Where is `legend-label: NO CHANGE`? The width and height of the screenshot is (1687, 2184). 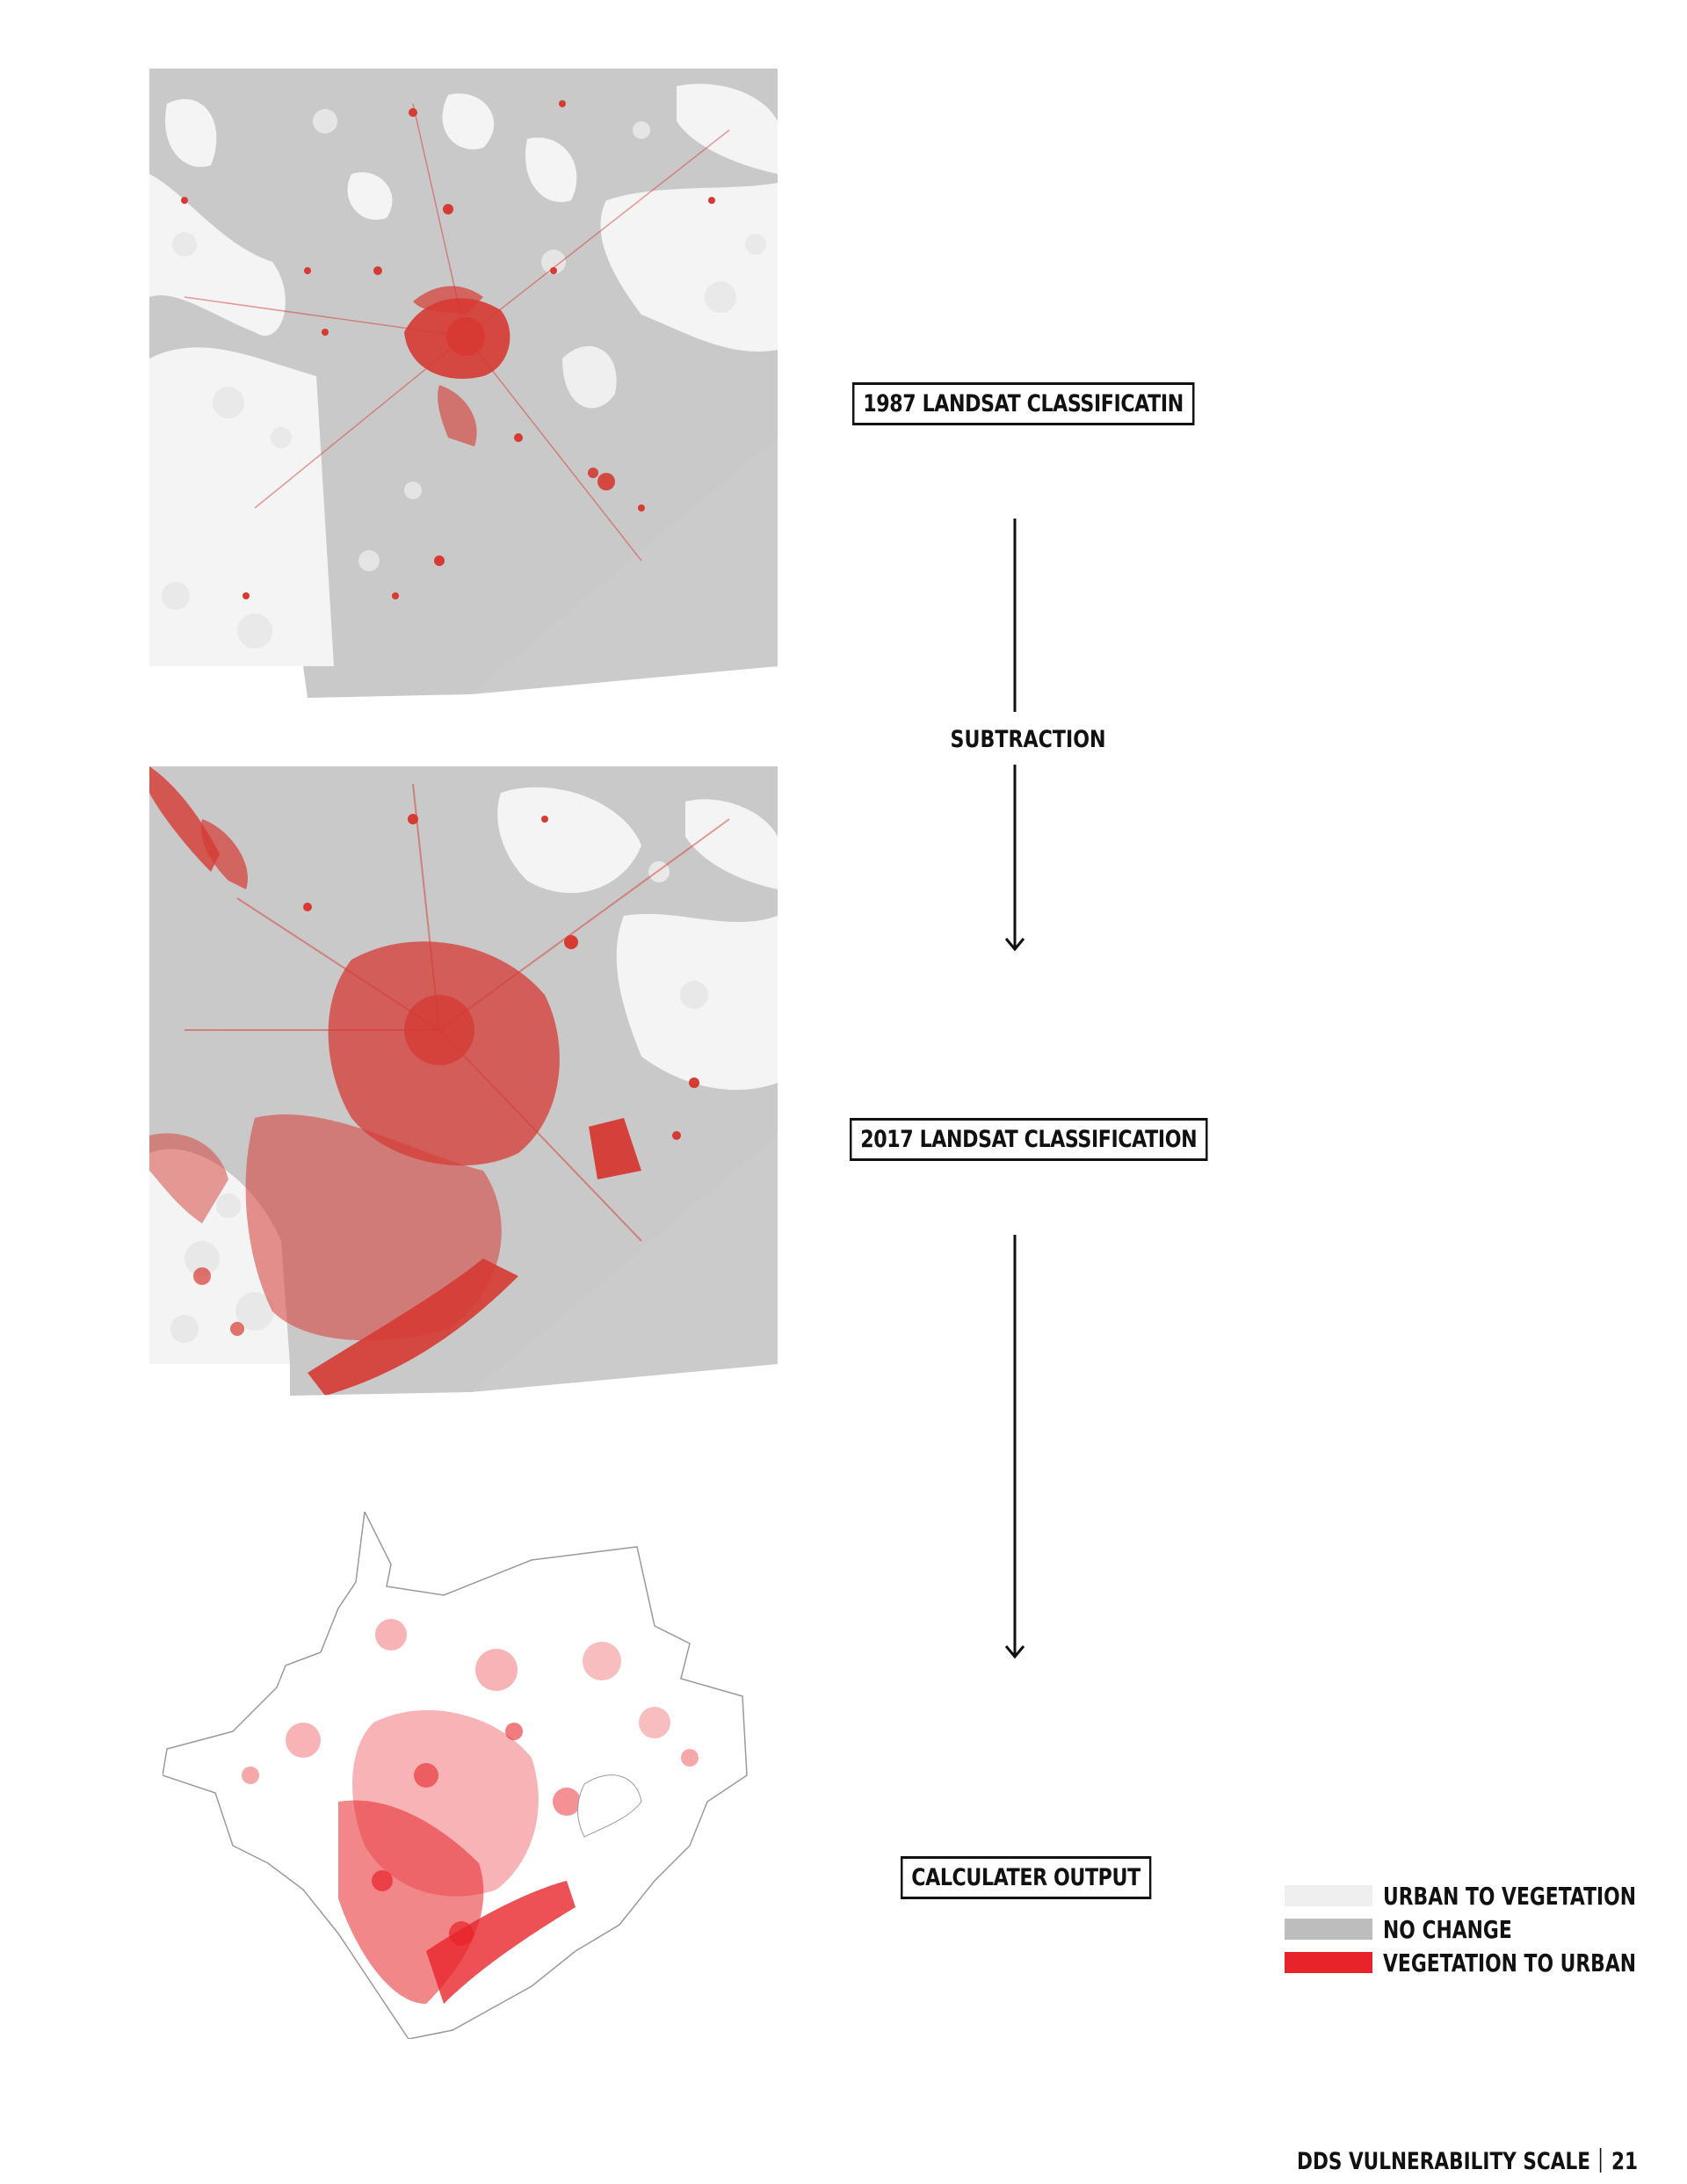 legend-label: NO CHANGE is located at coordinates (1447, 1929).